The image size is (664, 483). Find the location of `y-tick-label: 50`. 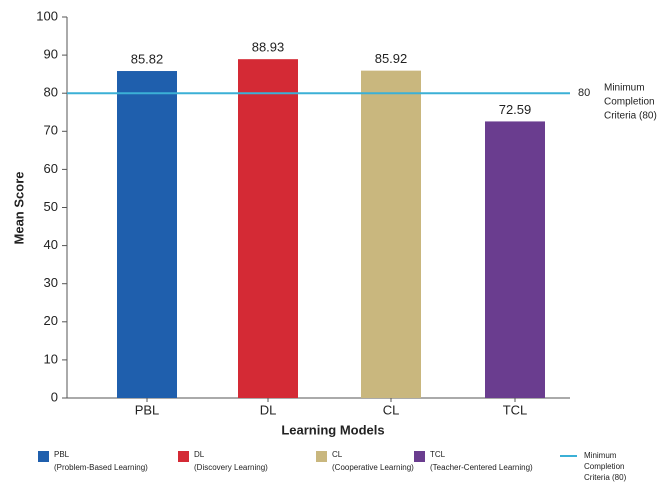

y-tick-label: 50 is located at coordinates (51, 206).